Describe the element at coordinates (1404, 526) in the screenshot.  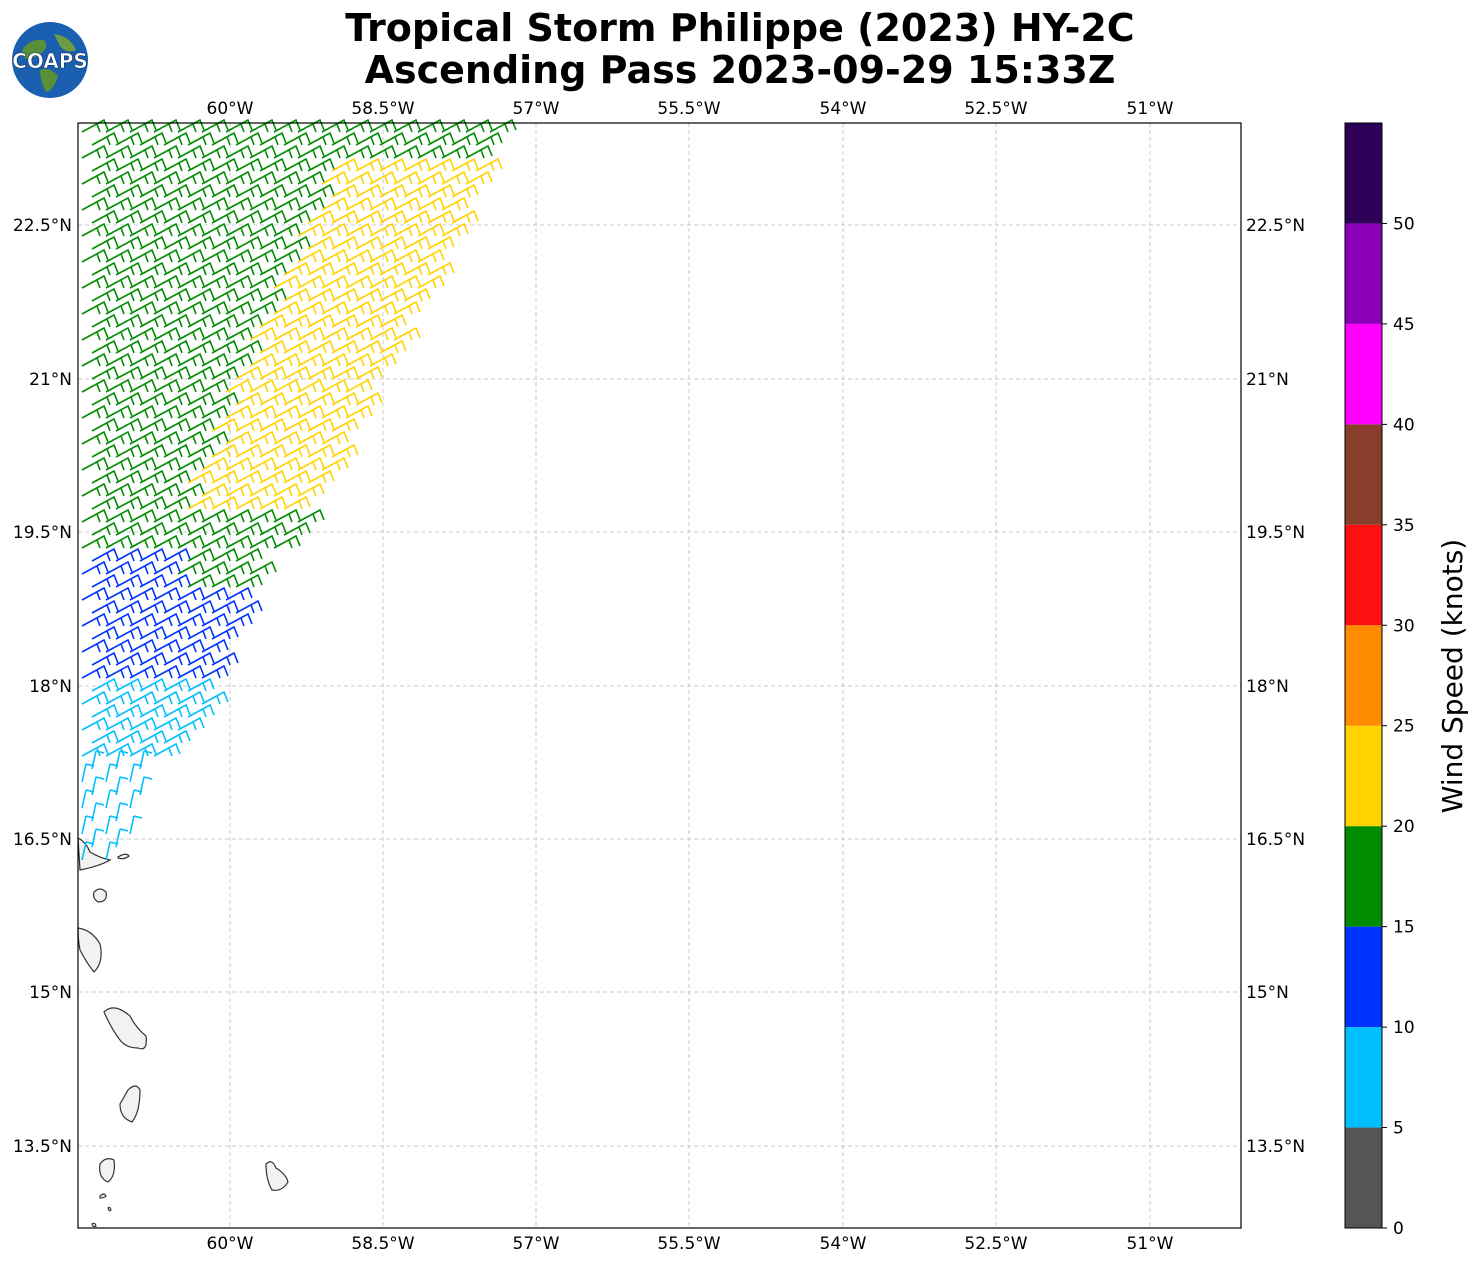
I see `colorbar-tick-label: 35` at that location.